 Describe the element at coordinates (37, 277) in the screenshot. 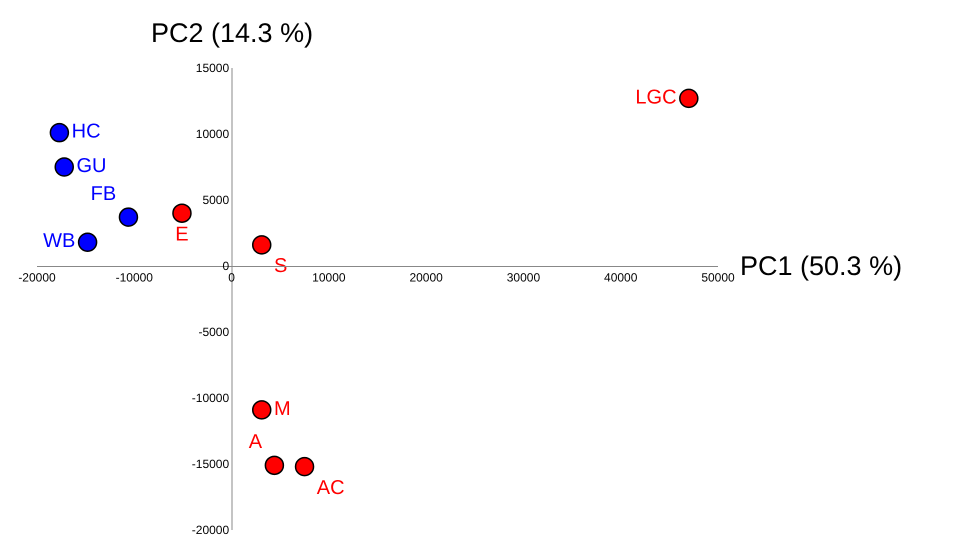

I see `x-tick-label: -20000` at that location.